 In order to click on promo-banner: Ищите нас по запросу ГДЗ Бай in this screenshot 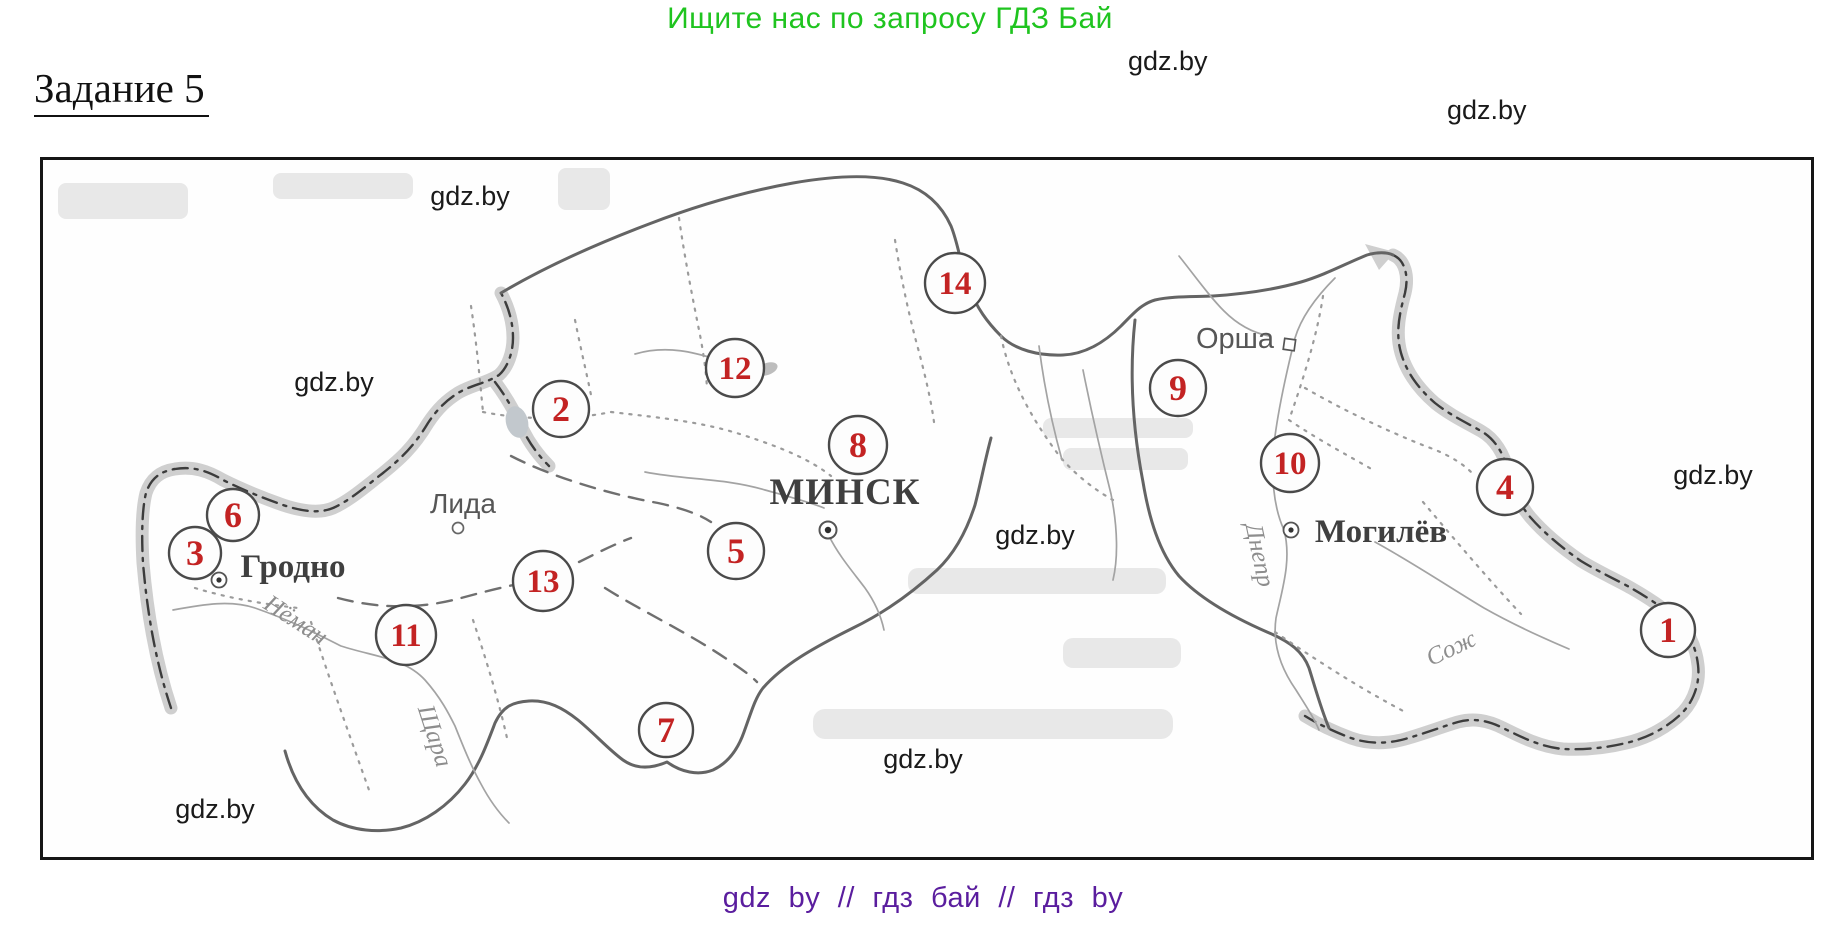, I will do `click(890, 18)`.